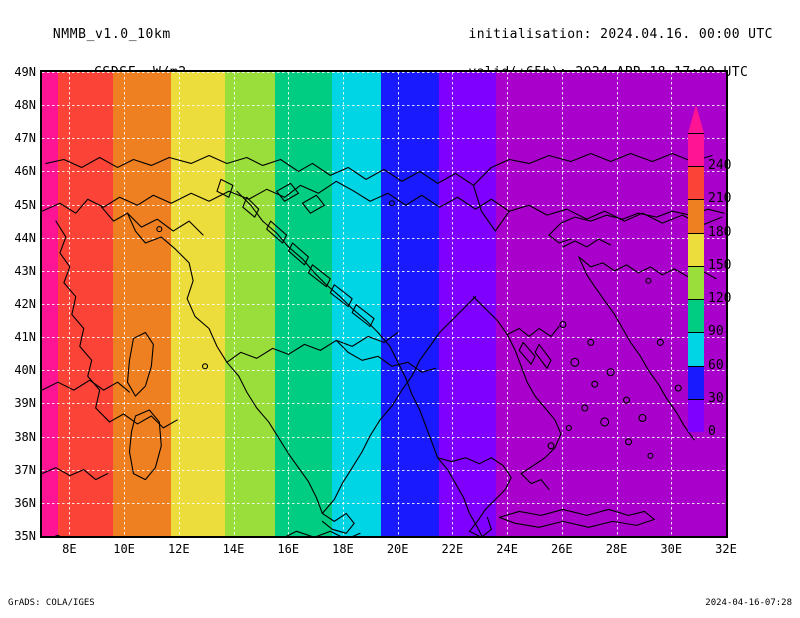 Image resolution: width=800 pixels, height=618 pixels. Describe the element at coordinates (25, 304) in the screenshot. I see `latitude-tick-label: 42N` at that location.